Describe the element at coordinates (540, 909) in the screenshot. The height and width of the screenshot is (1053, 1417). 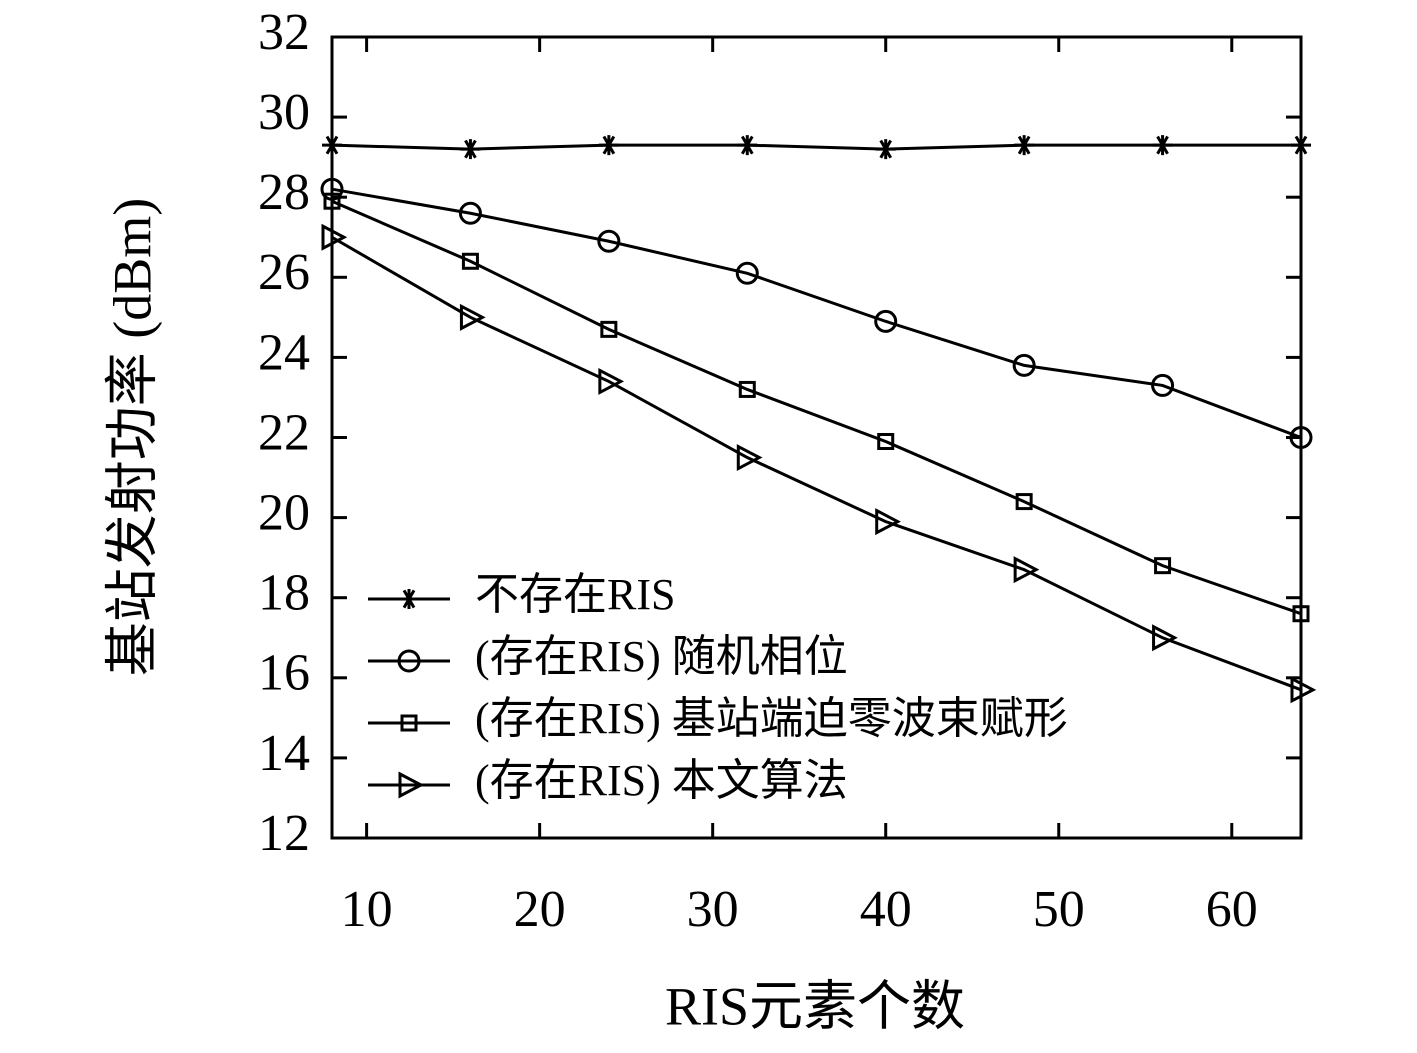
I see `x-tick-label: 20` at that location.